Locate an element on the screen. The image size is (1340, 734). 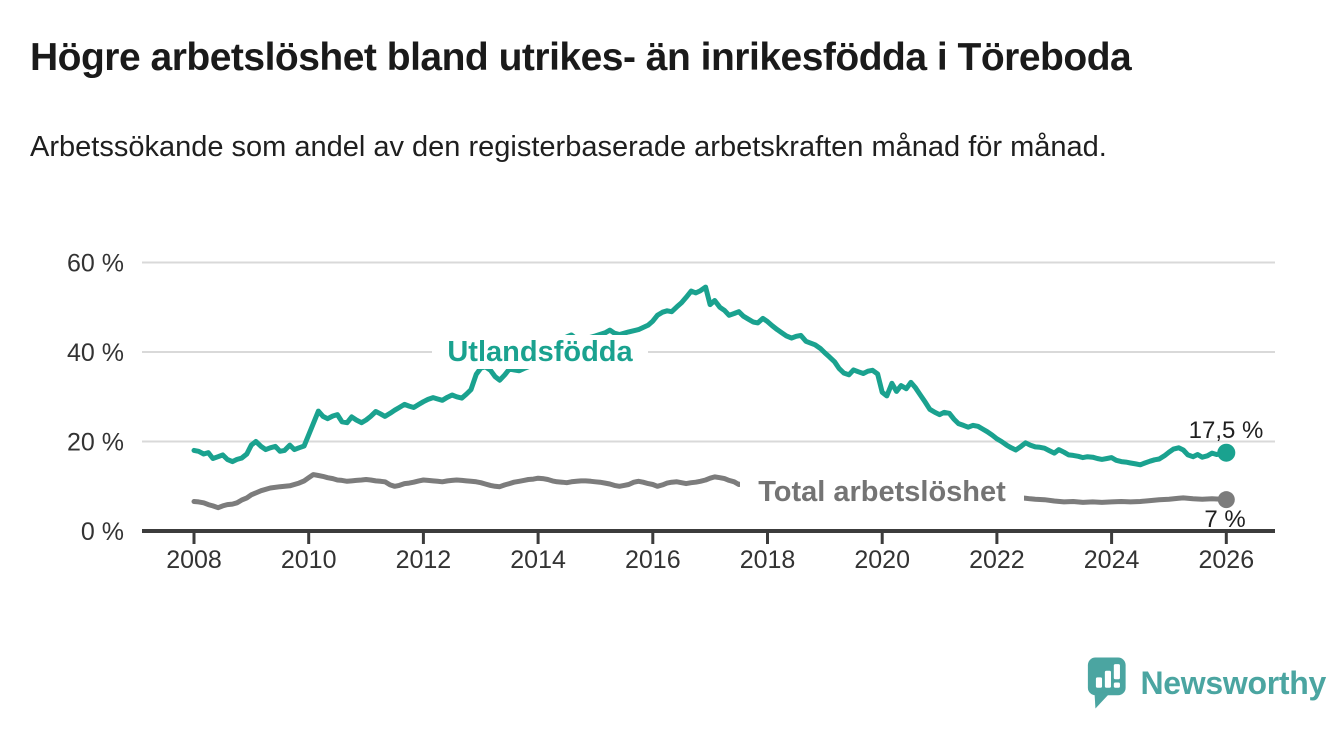
series-end-dot-total is located at coordinates (1226, 500).